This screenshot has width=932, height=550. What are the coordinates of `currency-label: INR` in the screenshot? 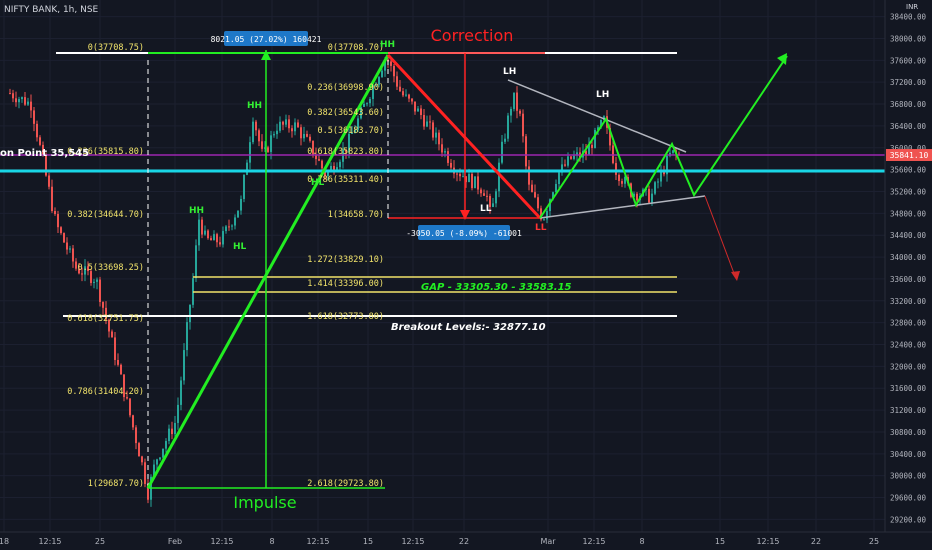 It's located at (912, 7).